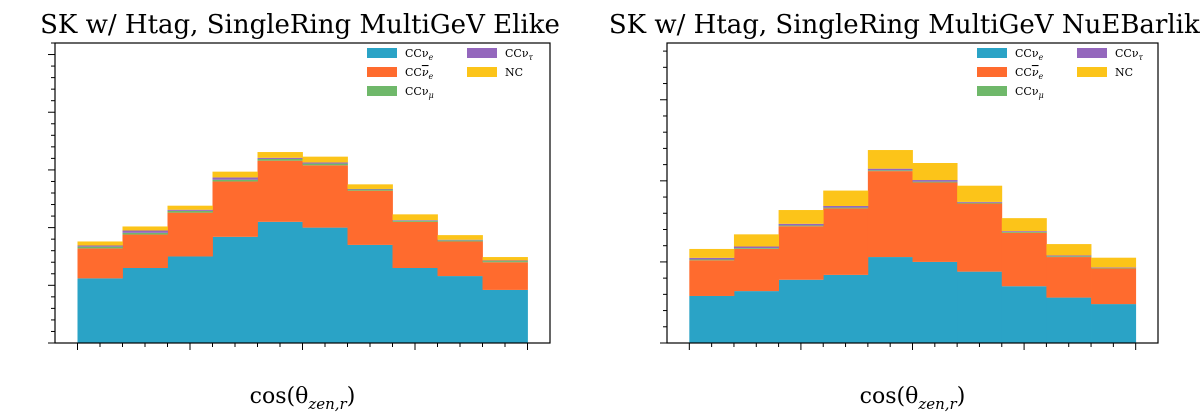 This screenshot has height=415, width=1200. I want to click on legend-label: NC, so click(514, 72).